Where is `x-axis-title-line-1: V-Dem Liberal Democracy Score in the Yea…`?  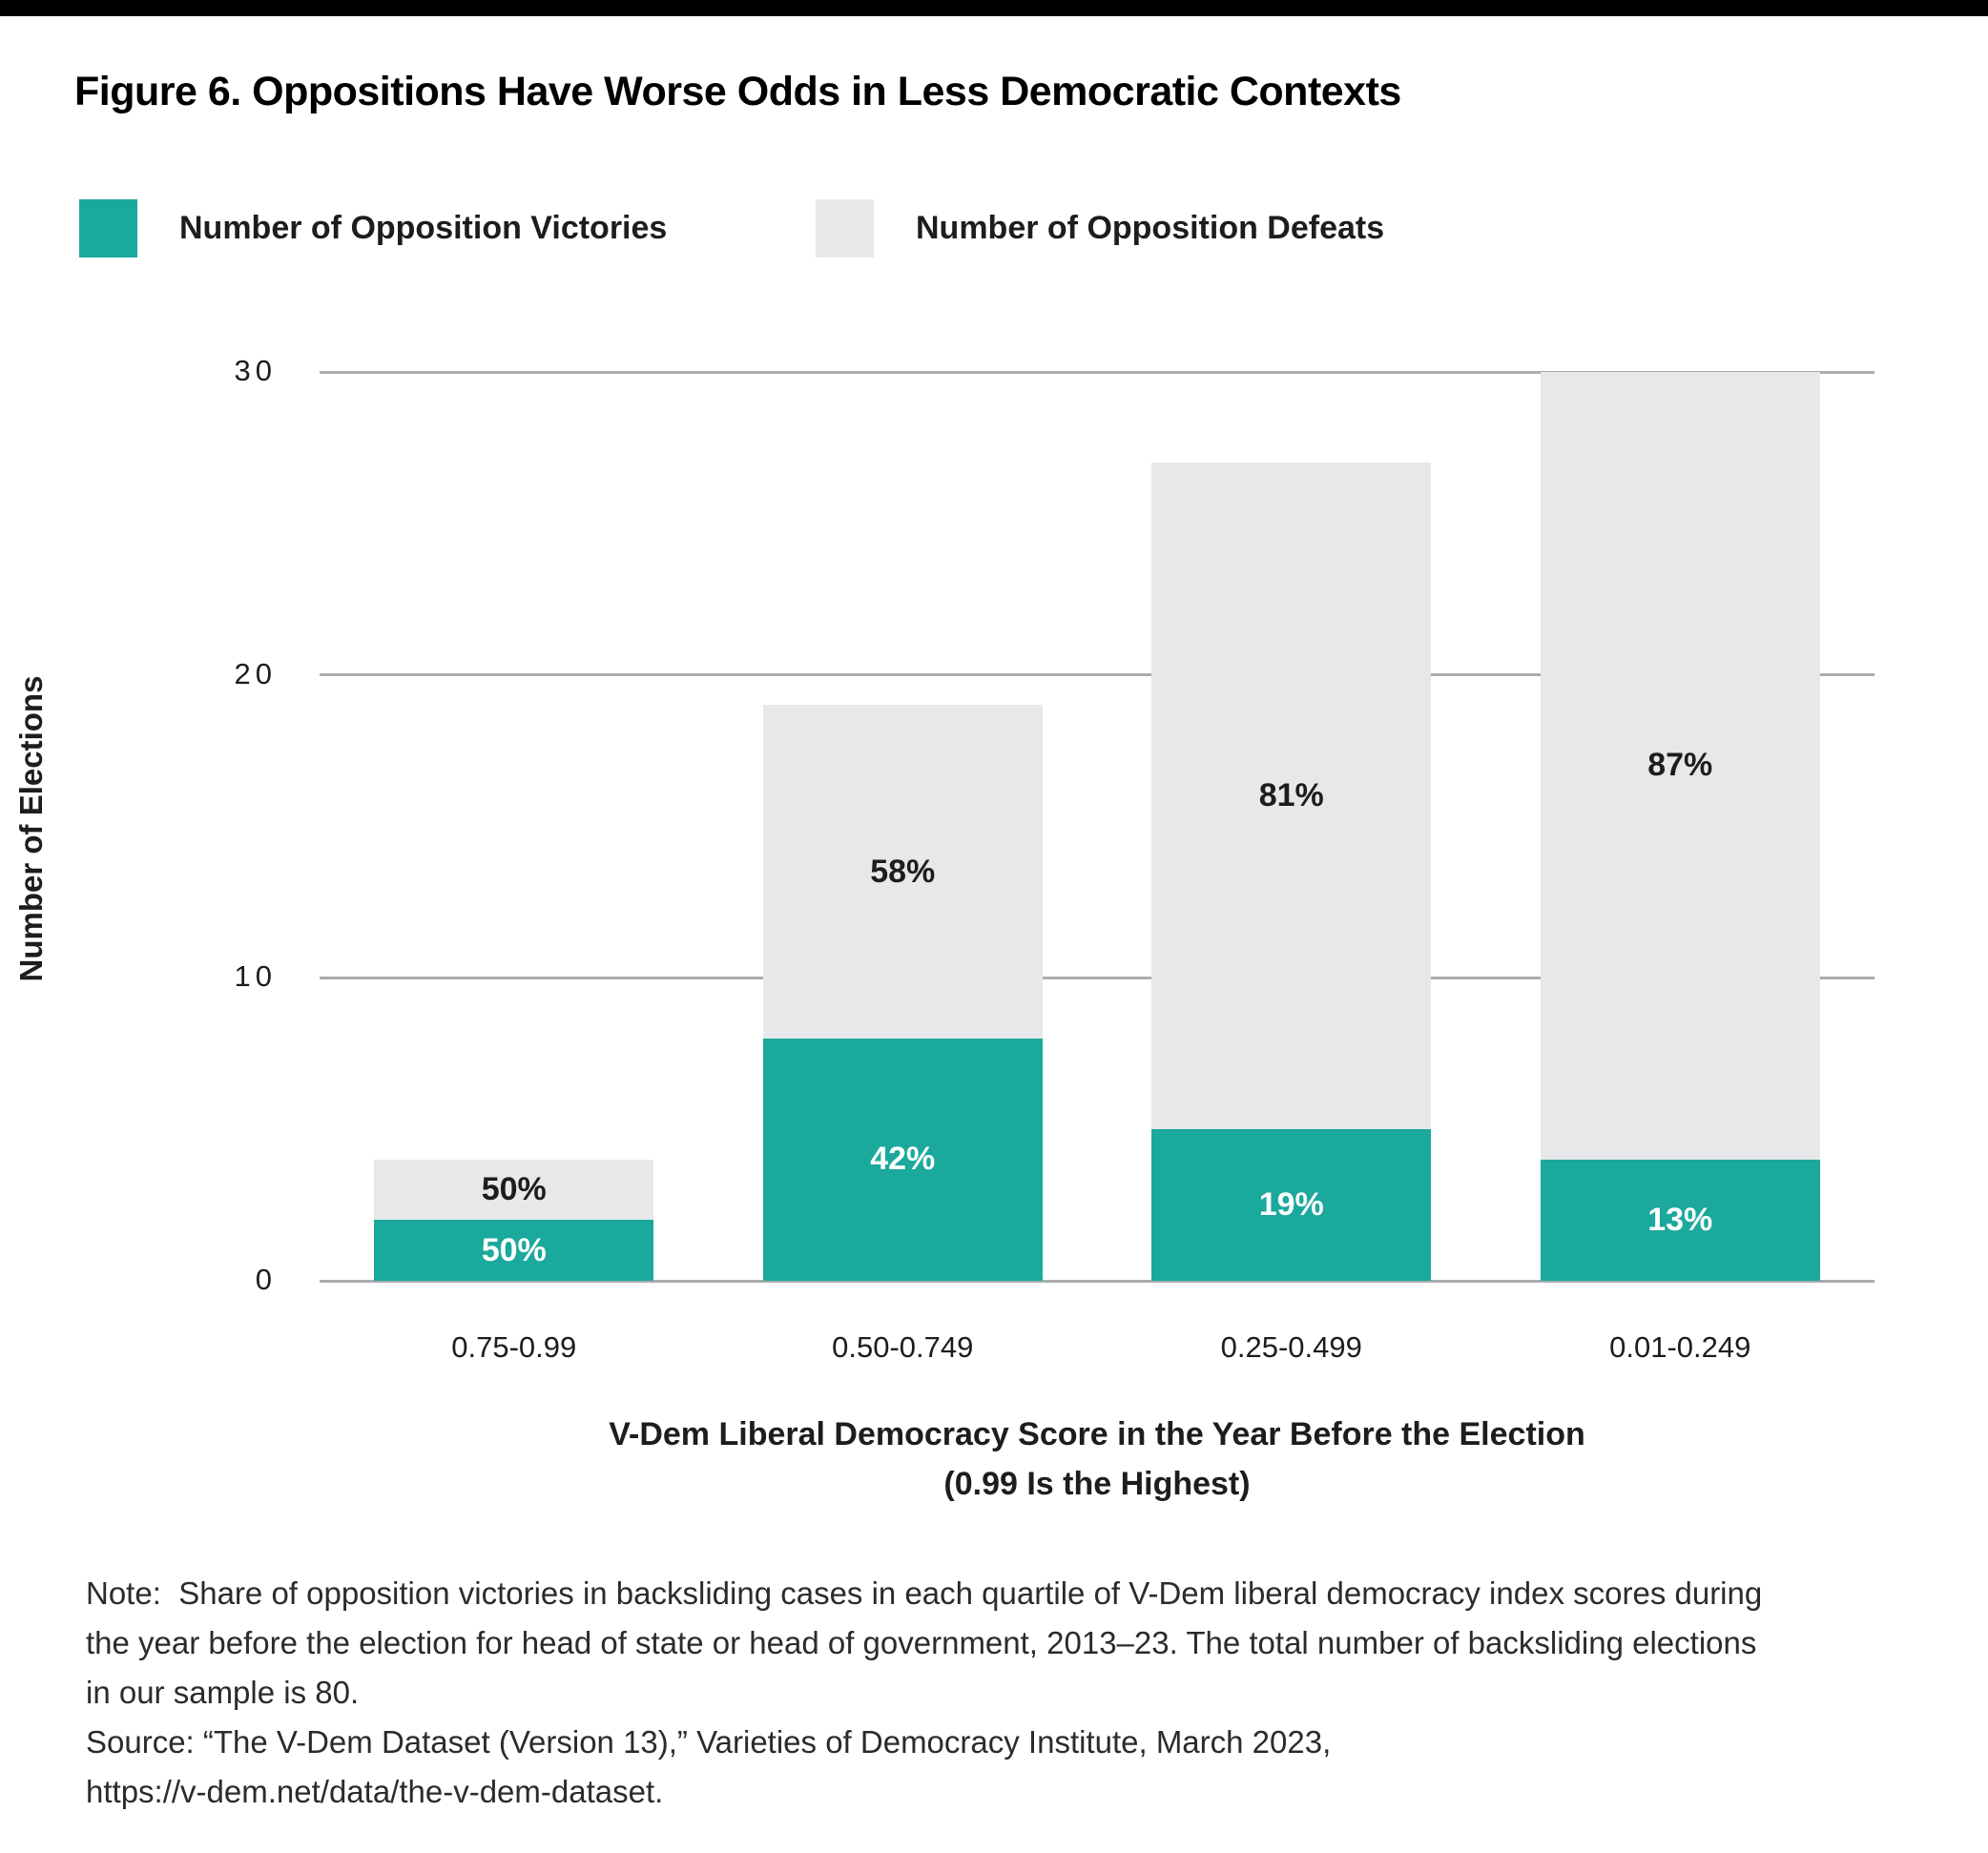
x-axis-title-line-1: V-Dem Liberal Democracy Score in the Yea… is located at coordinates (1097, 1434).